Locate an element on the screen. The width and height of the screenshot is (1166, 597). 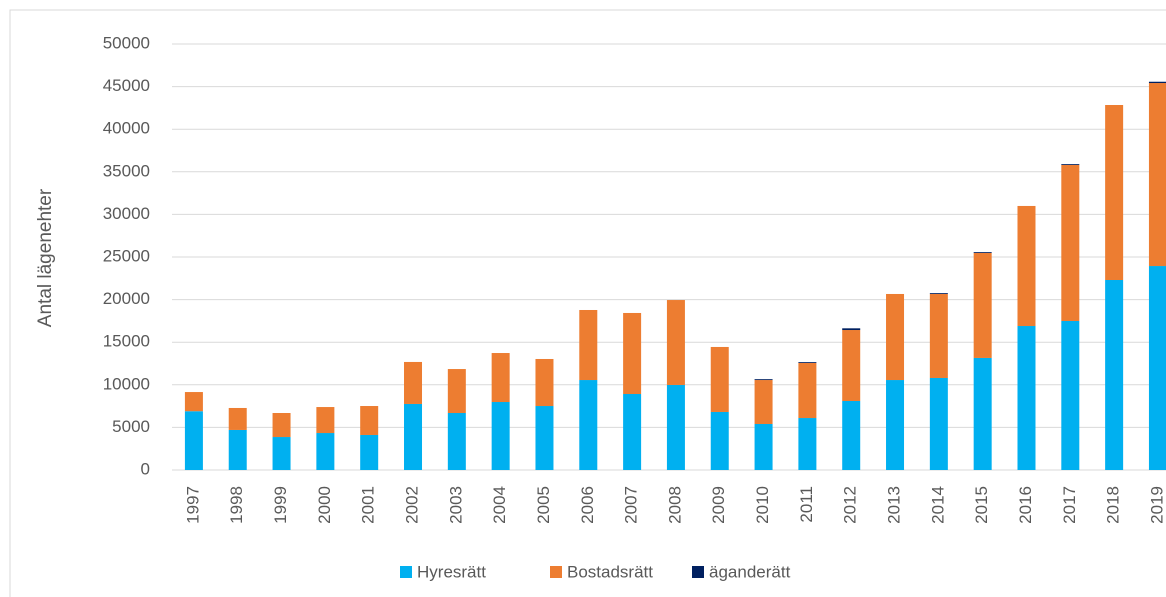
y-tick-label: 50000 is located at coordinates (126, 42).